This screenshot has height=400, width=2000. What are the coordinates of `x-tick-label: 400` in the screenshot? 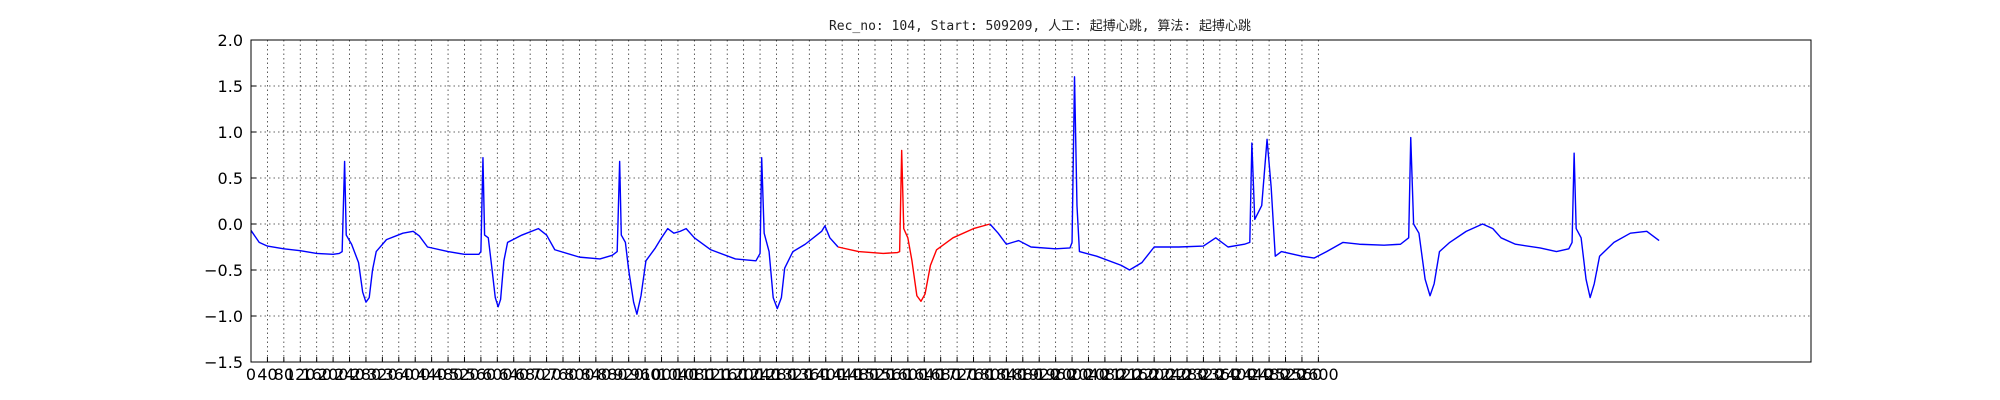 It's located at (415, 374).